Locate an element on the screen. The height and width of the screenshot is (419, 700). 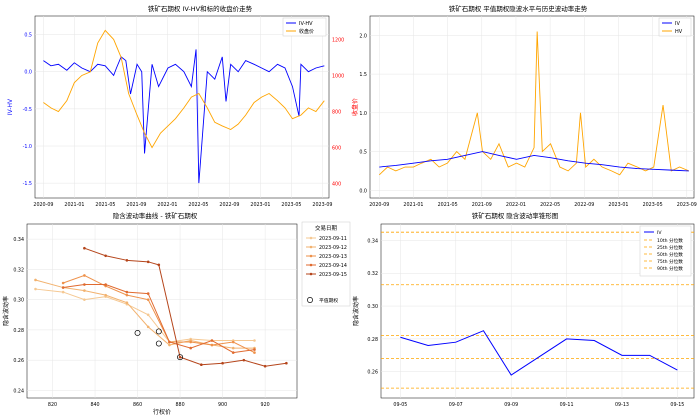
chart1-y2-ticks: 400 600 800 1000 1200 is located at coordinates (338, 112).